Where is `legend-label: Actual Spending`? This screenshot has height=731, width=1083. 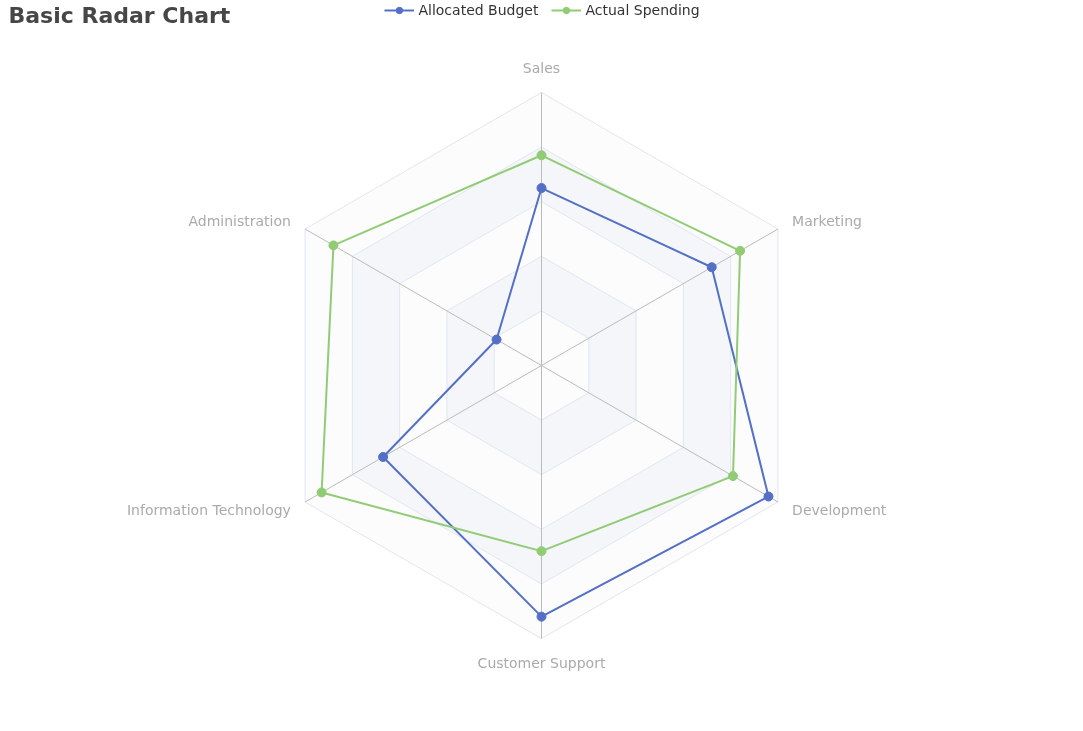 legend-label: Actual Spending is located at coordinates (642, 10).